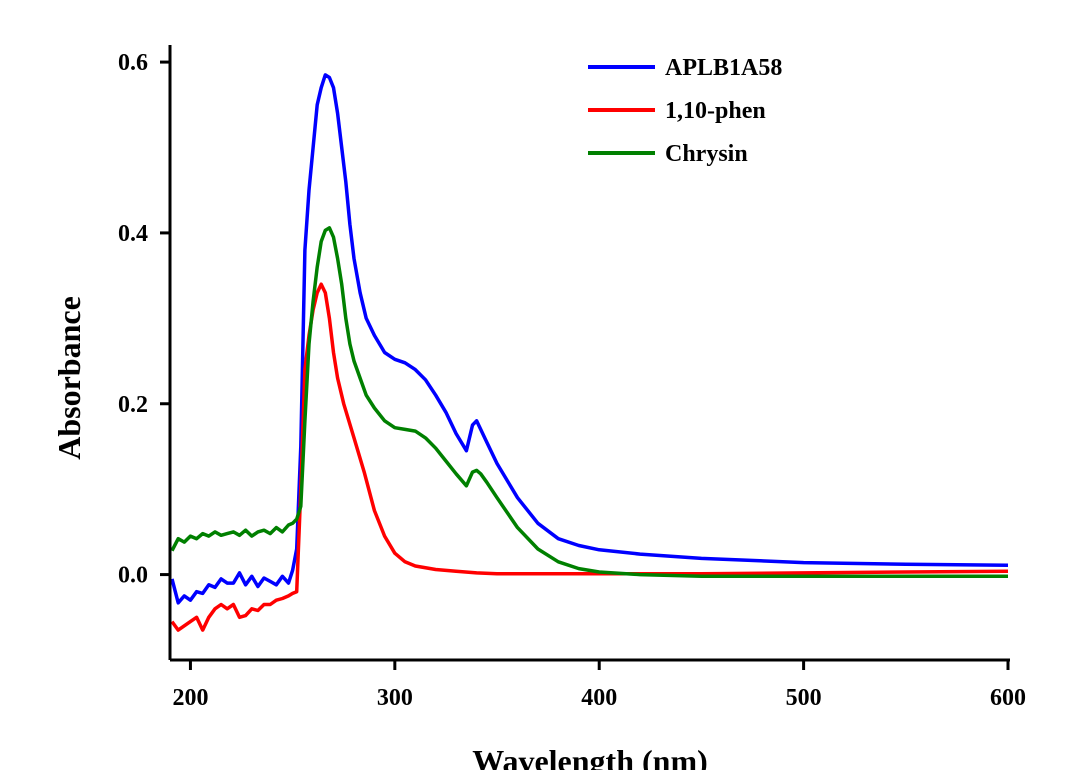 The width and height of the screenshot is (1070, 770). Describe the element at coordinates (395, 698) in the screenshot. I see `x-tick-label: 300` at that location.